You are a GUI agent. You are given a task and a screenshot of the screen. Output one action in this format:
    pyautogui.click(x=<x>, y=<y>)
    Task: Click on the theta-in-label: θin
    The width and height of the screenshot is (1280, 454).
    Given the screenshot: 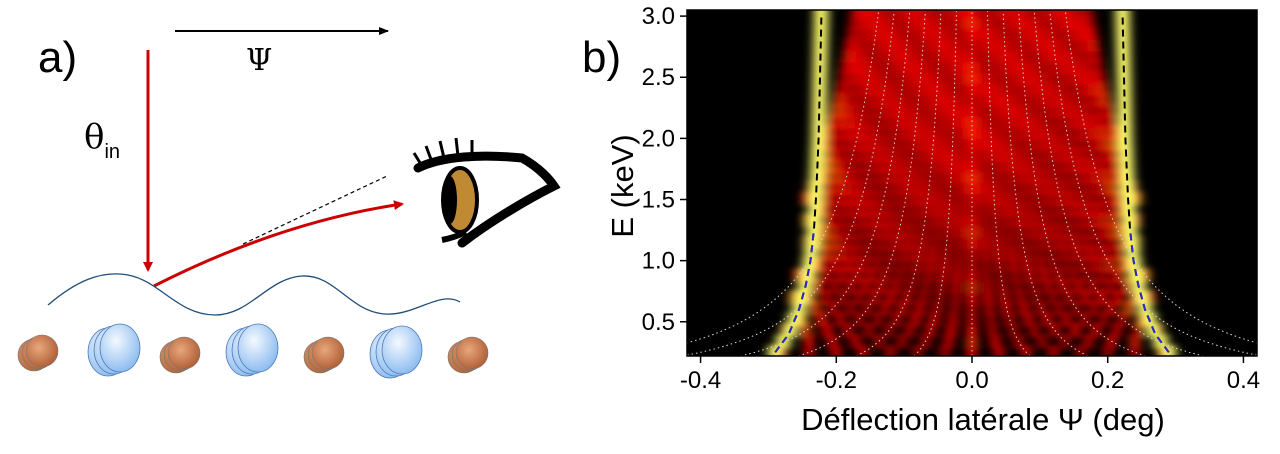 What is the action you would take?
    pyautogui.click(x=102, y=140)
    